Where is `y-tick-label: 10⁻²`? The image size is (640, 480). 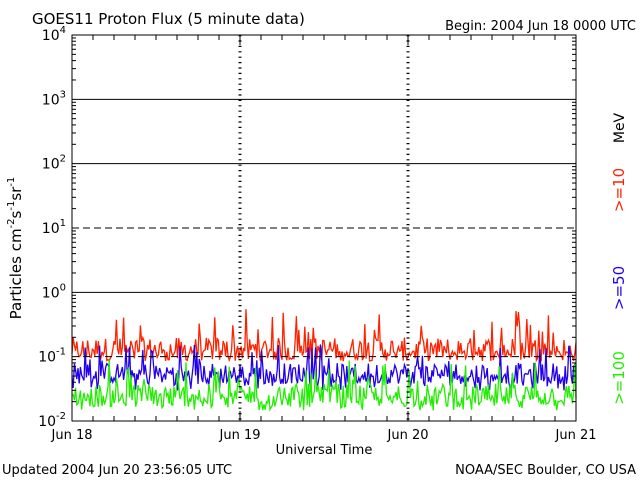
y-tick-label: 10⁻² is located at coordinates (52, 420).